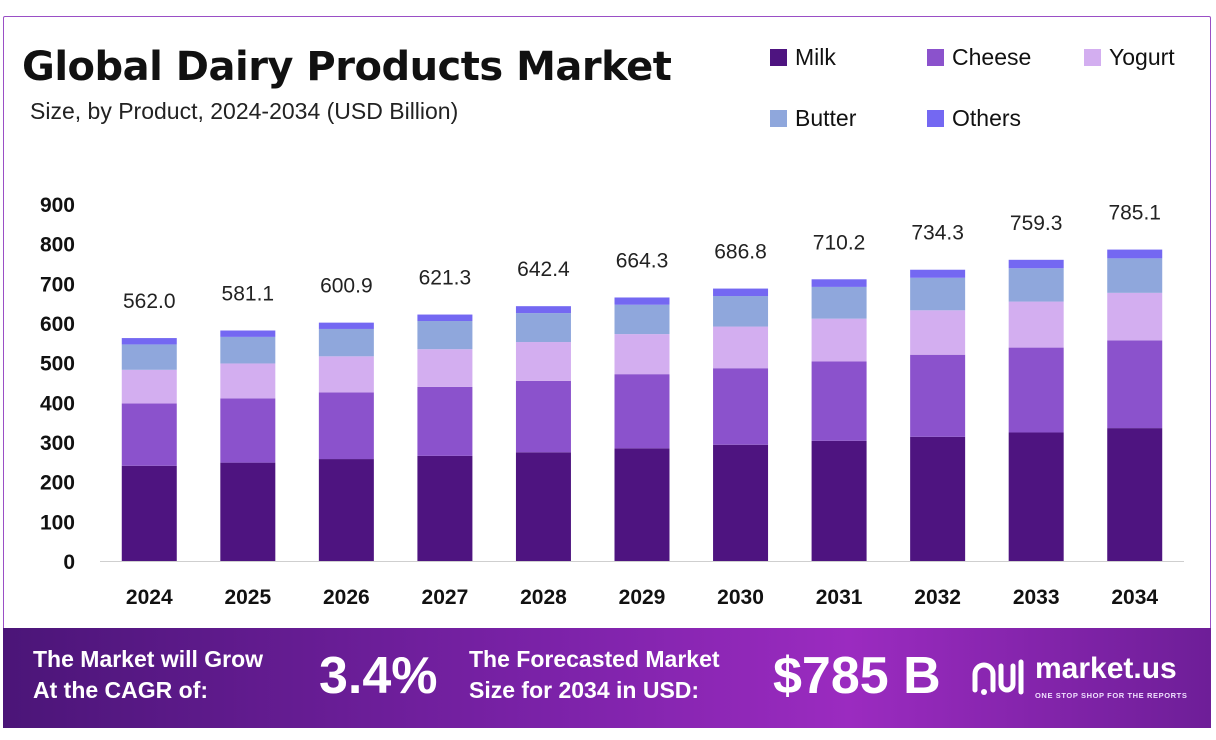 This screenshot has width=1216, height=740. I want to click on bar-segment-butter-2028, so click(543, 328).